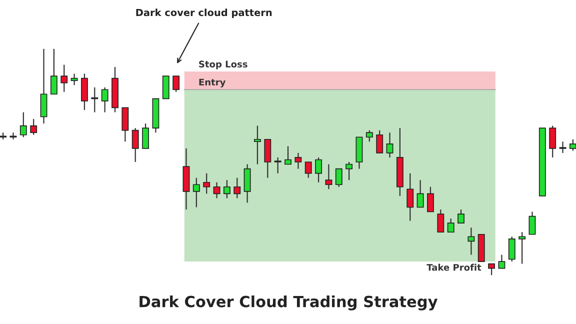  What do you see at coordinates (223, 65) in the screenshot?
I see `band-label: Stop Loss` at bounding box center [223, 65].